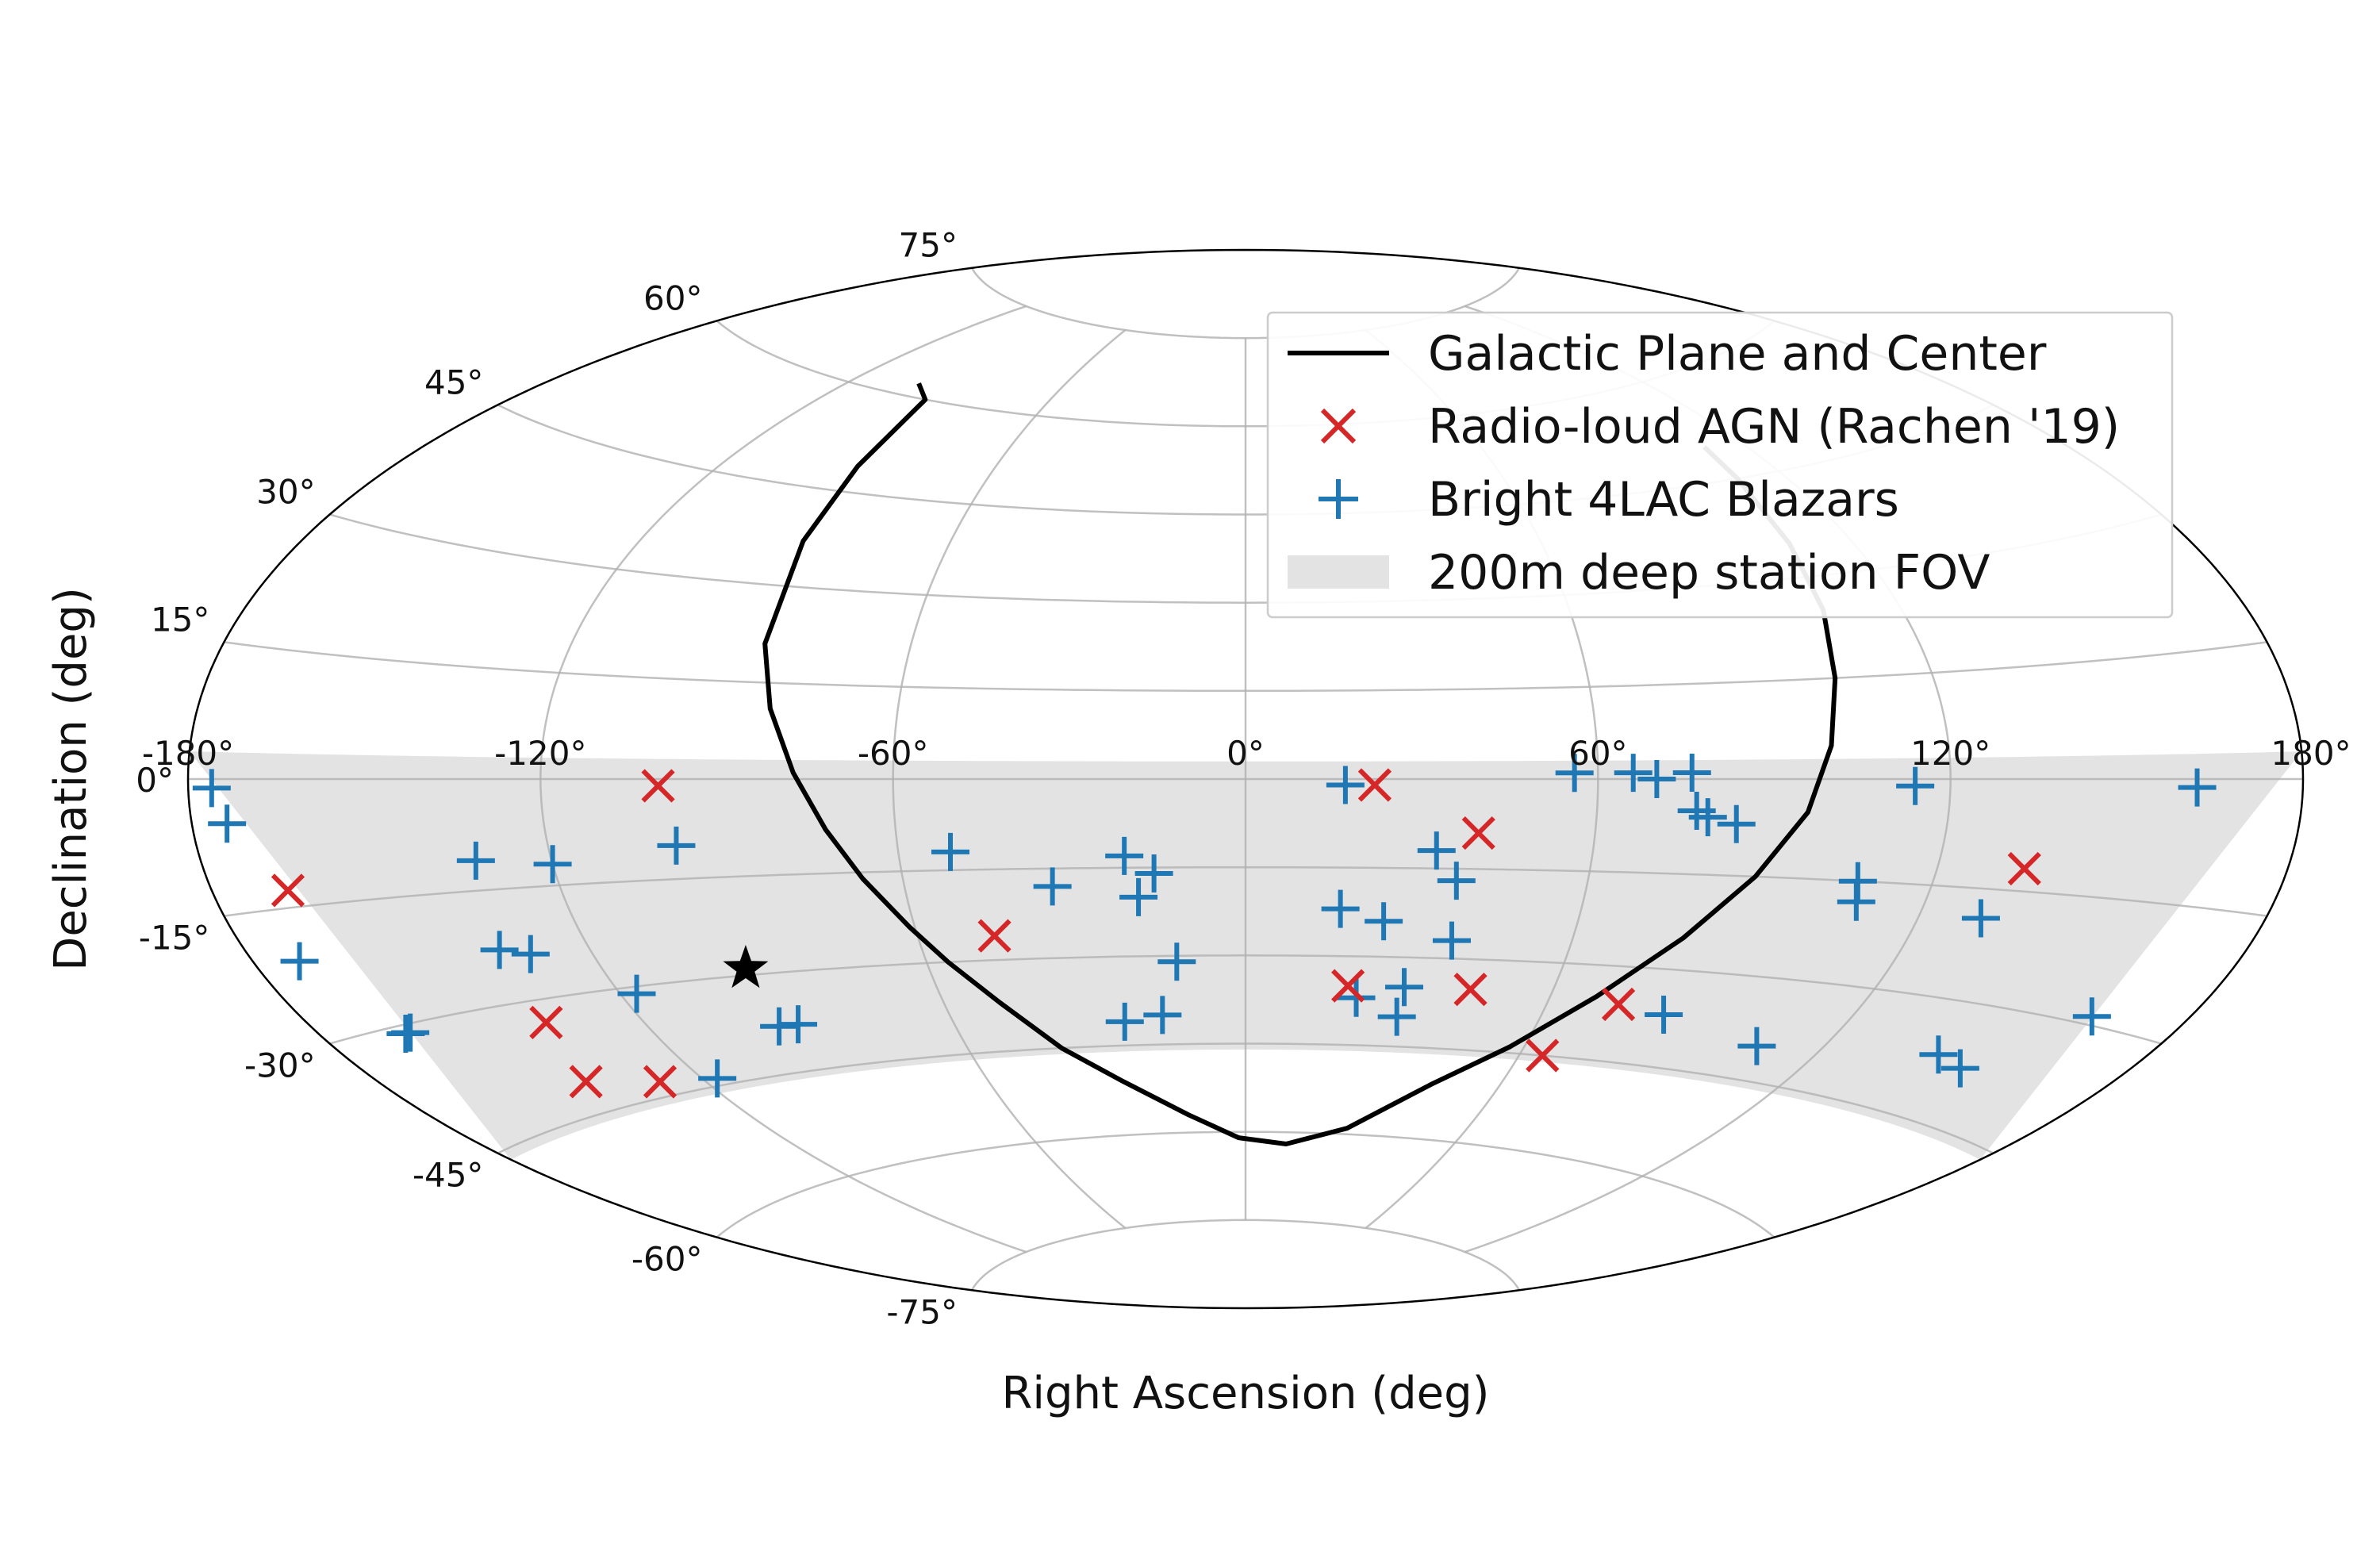  I want to click on y-tick-label: -60°, so click(667, 1259).